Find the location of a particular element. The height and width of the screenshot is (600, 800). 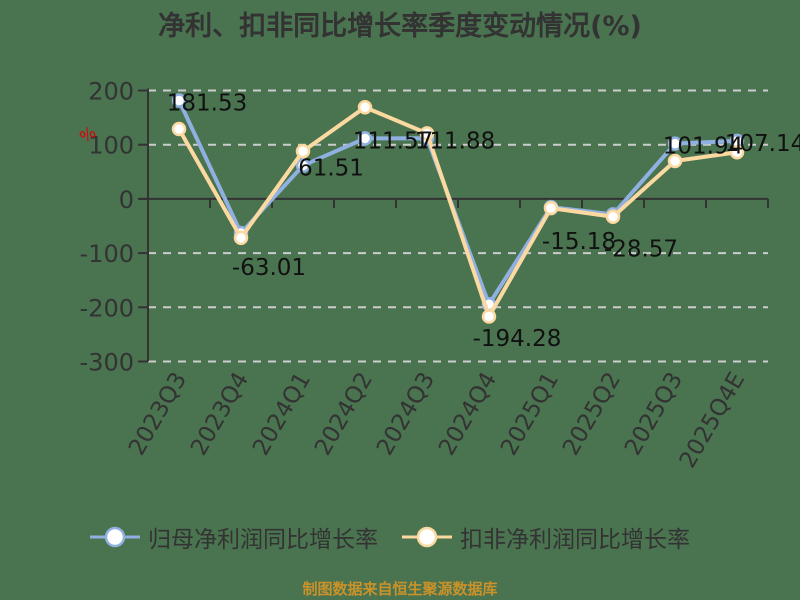

x-tick-label: 2023Q3 is located at coordinates (158, 414).